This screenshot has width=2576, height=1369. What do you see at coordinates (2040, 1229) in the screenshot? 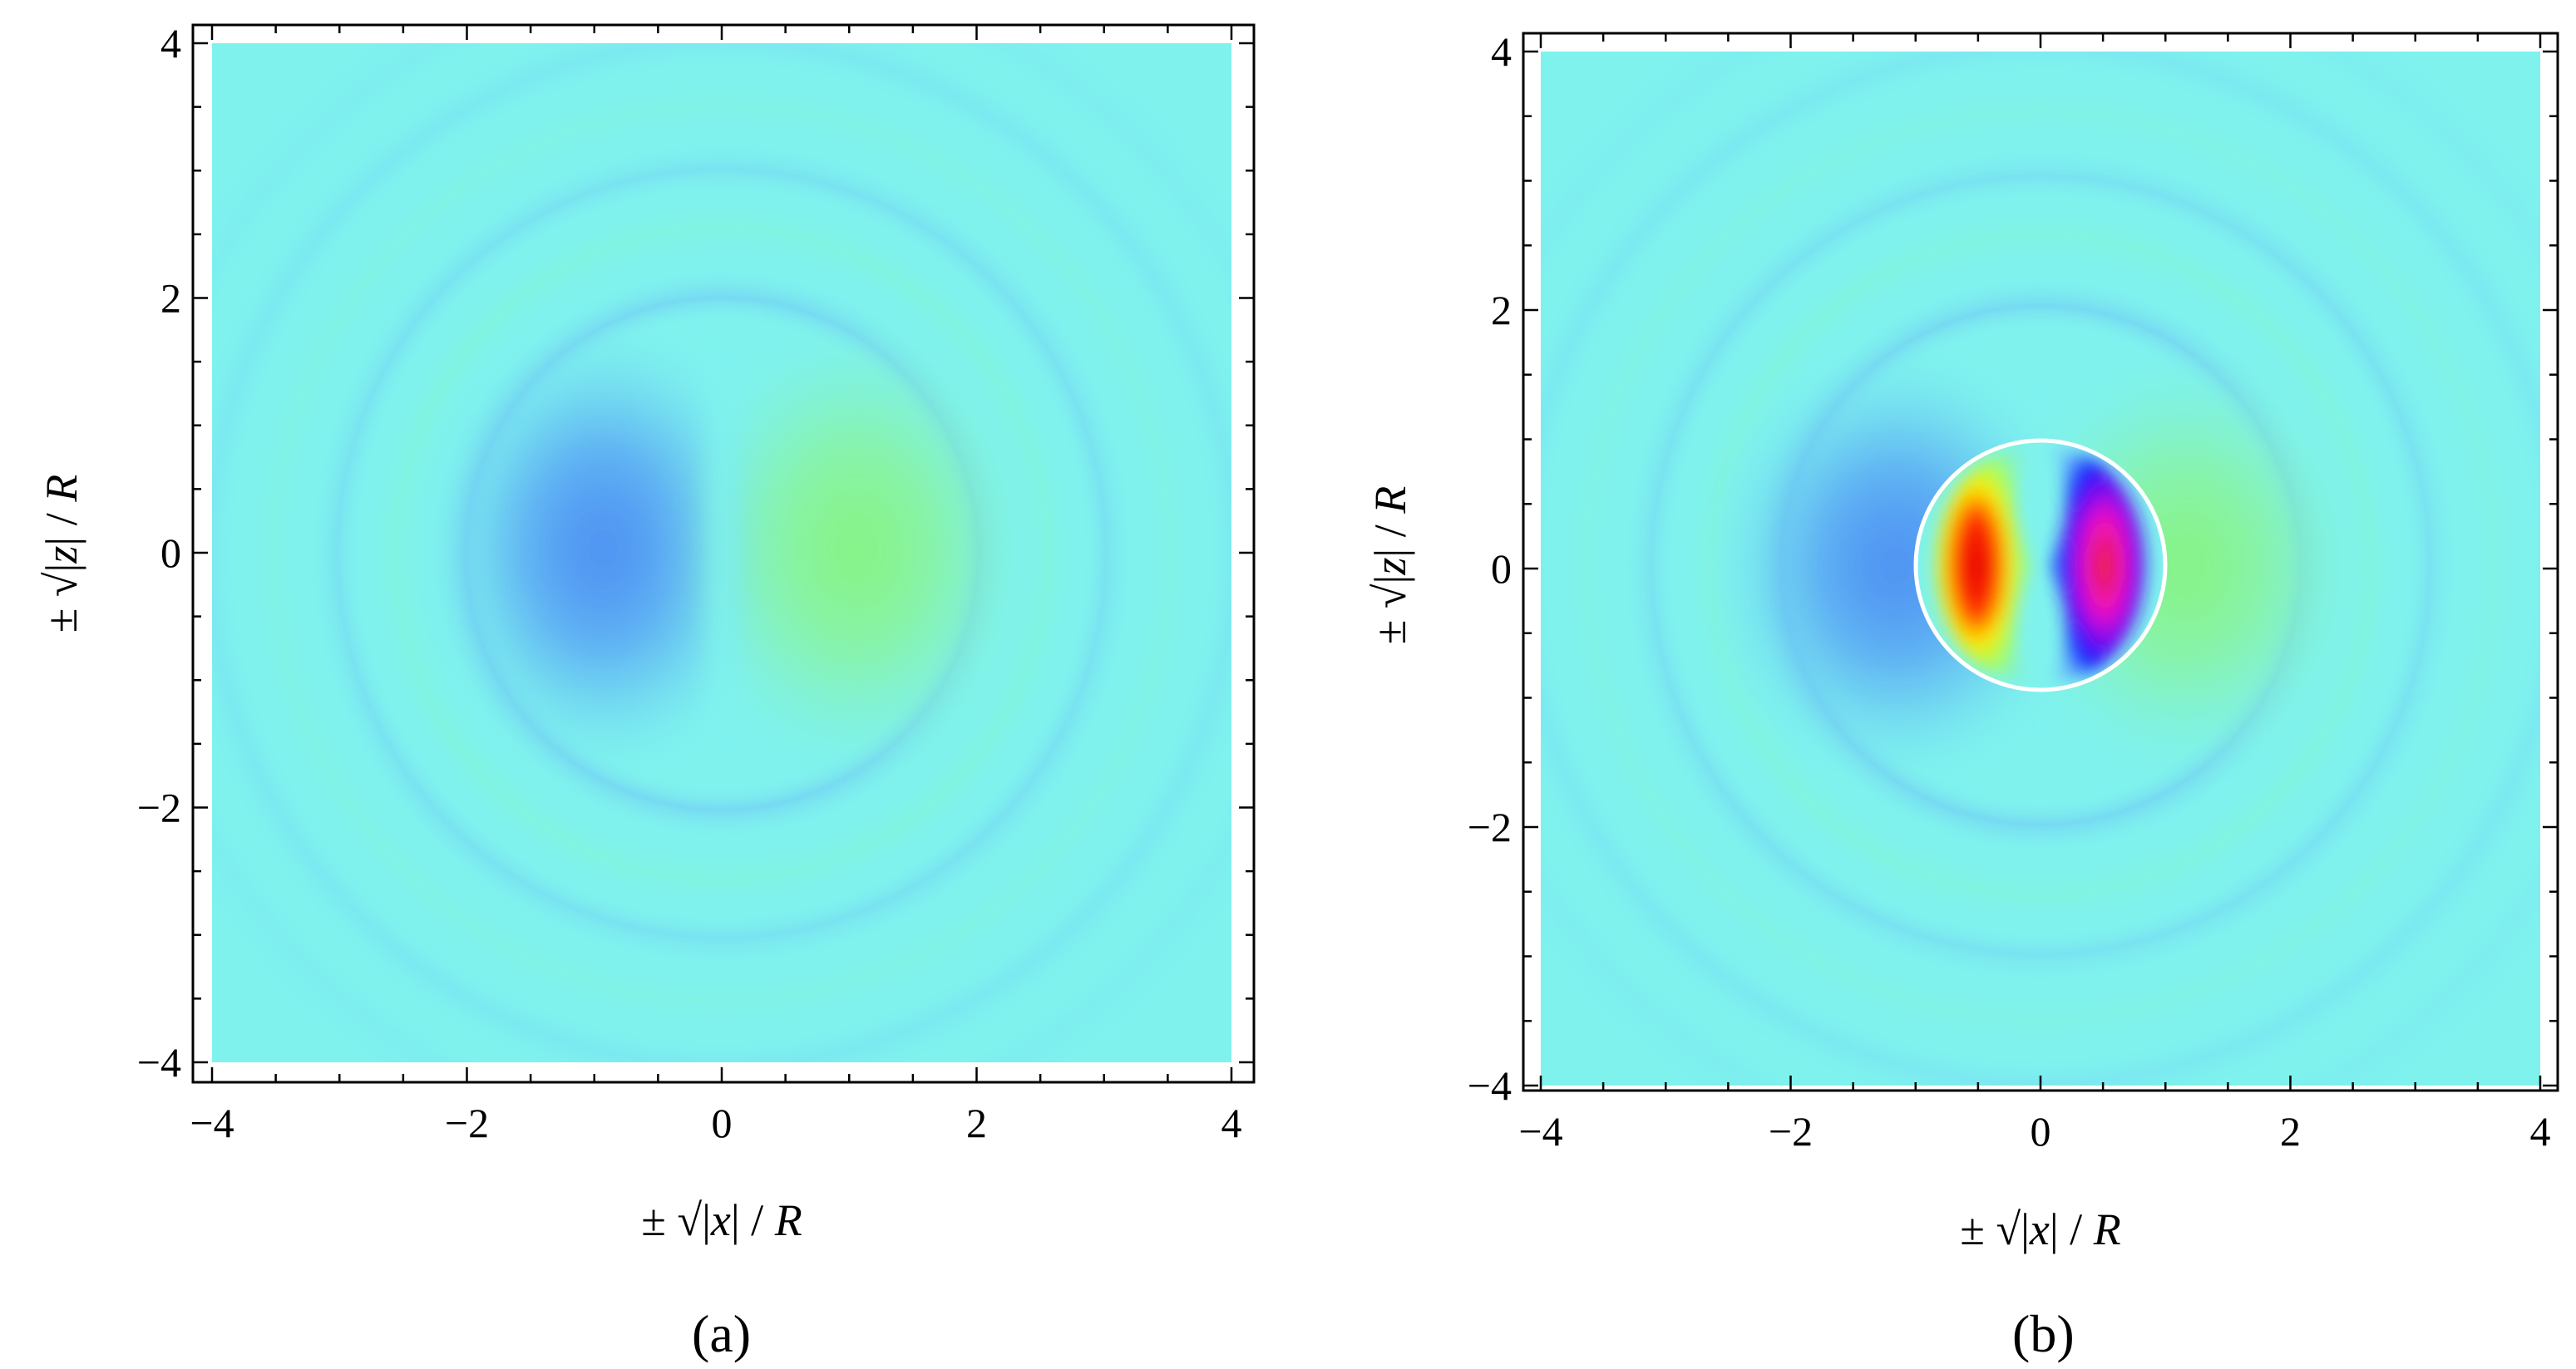
I see `x-axis-label-b: ± √|x| / R` at bounding box center [2040, 1229].